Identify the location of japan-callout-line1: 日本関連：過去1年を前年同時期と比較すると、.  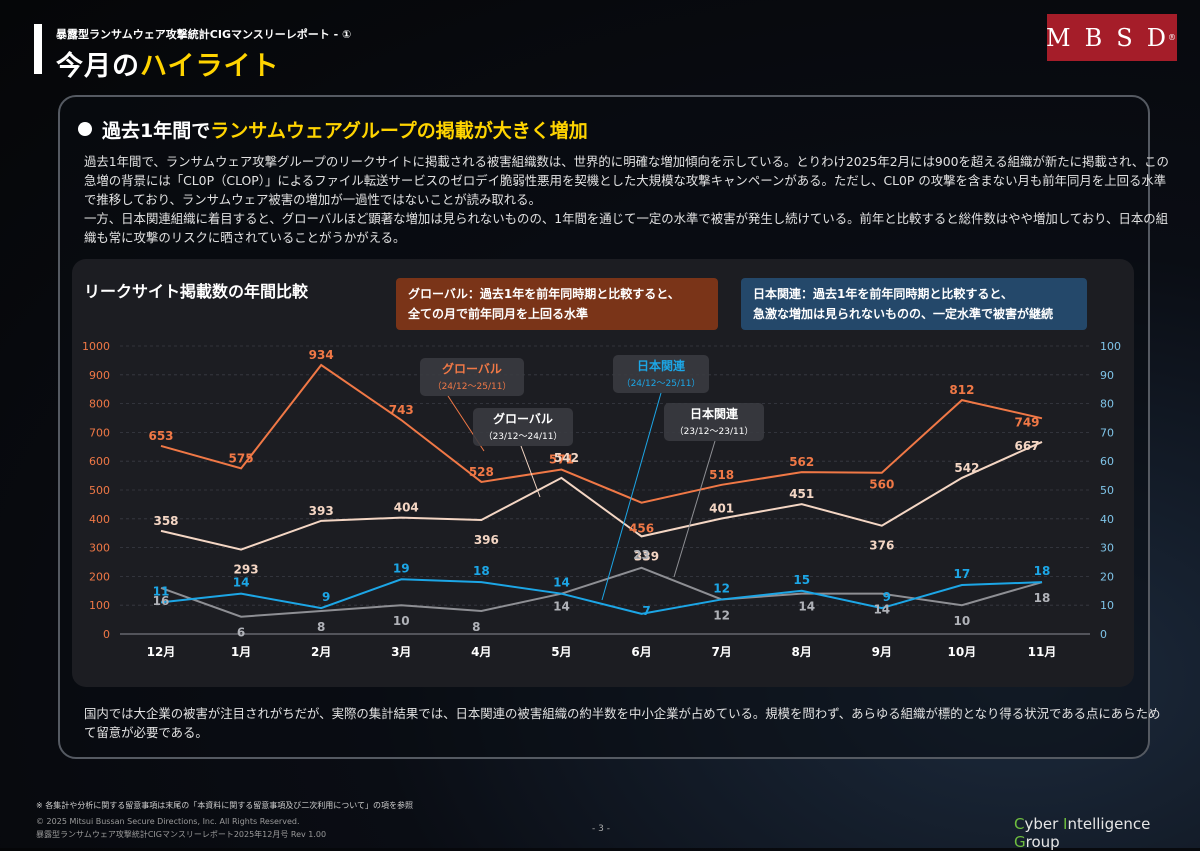
(883, 294).